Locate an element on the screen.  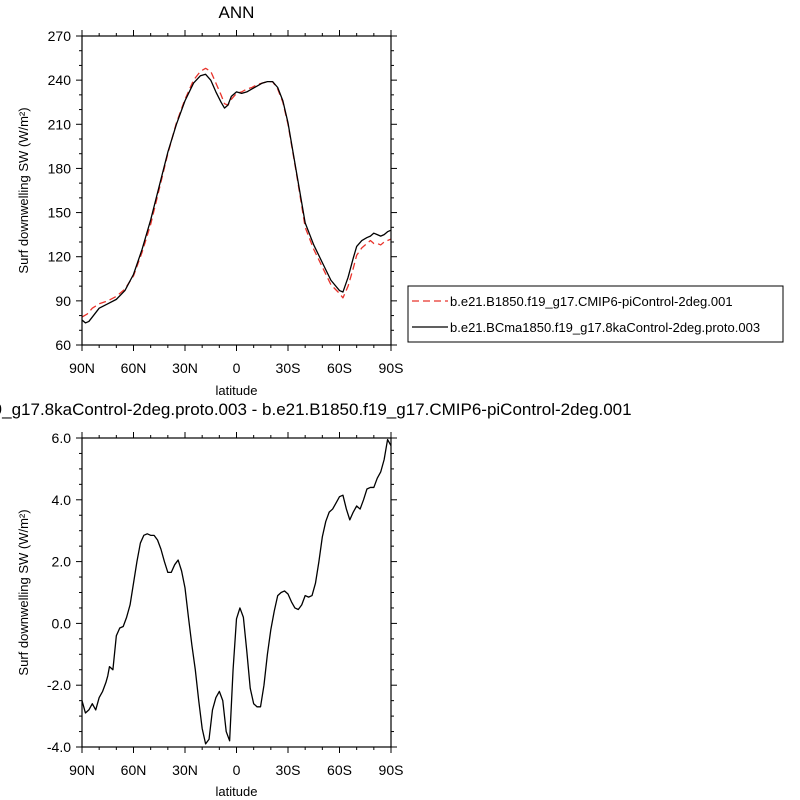
y-tick-label: 210 is located at coordinates (60, 124).